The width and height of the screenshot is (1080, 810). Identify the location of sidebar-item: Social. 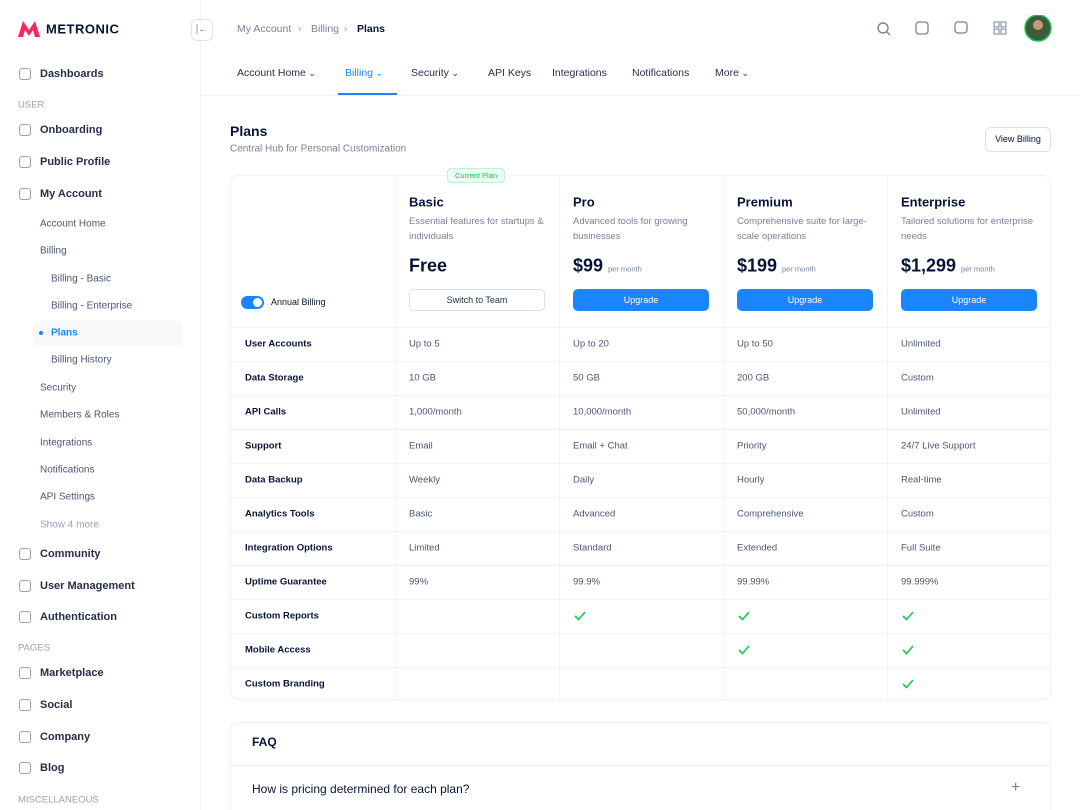
(56, 705).